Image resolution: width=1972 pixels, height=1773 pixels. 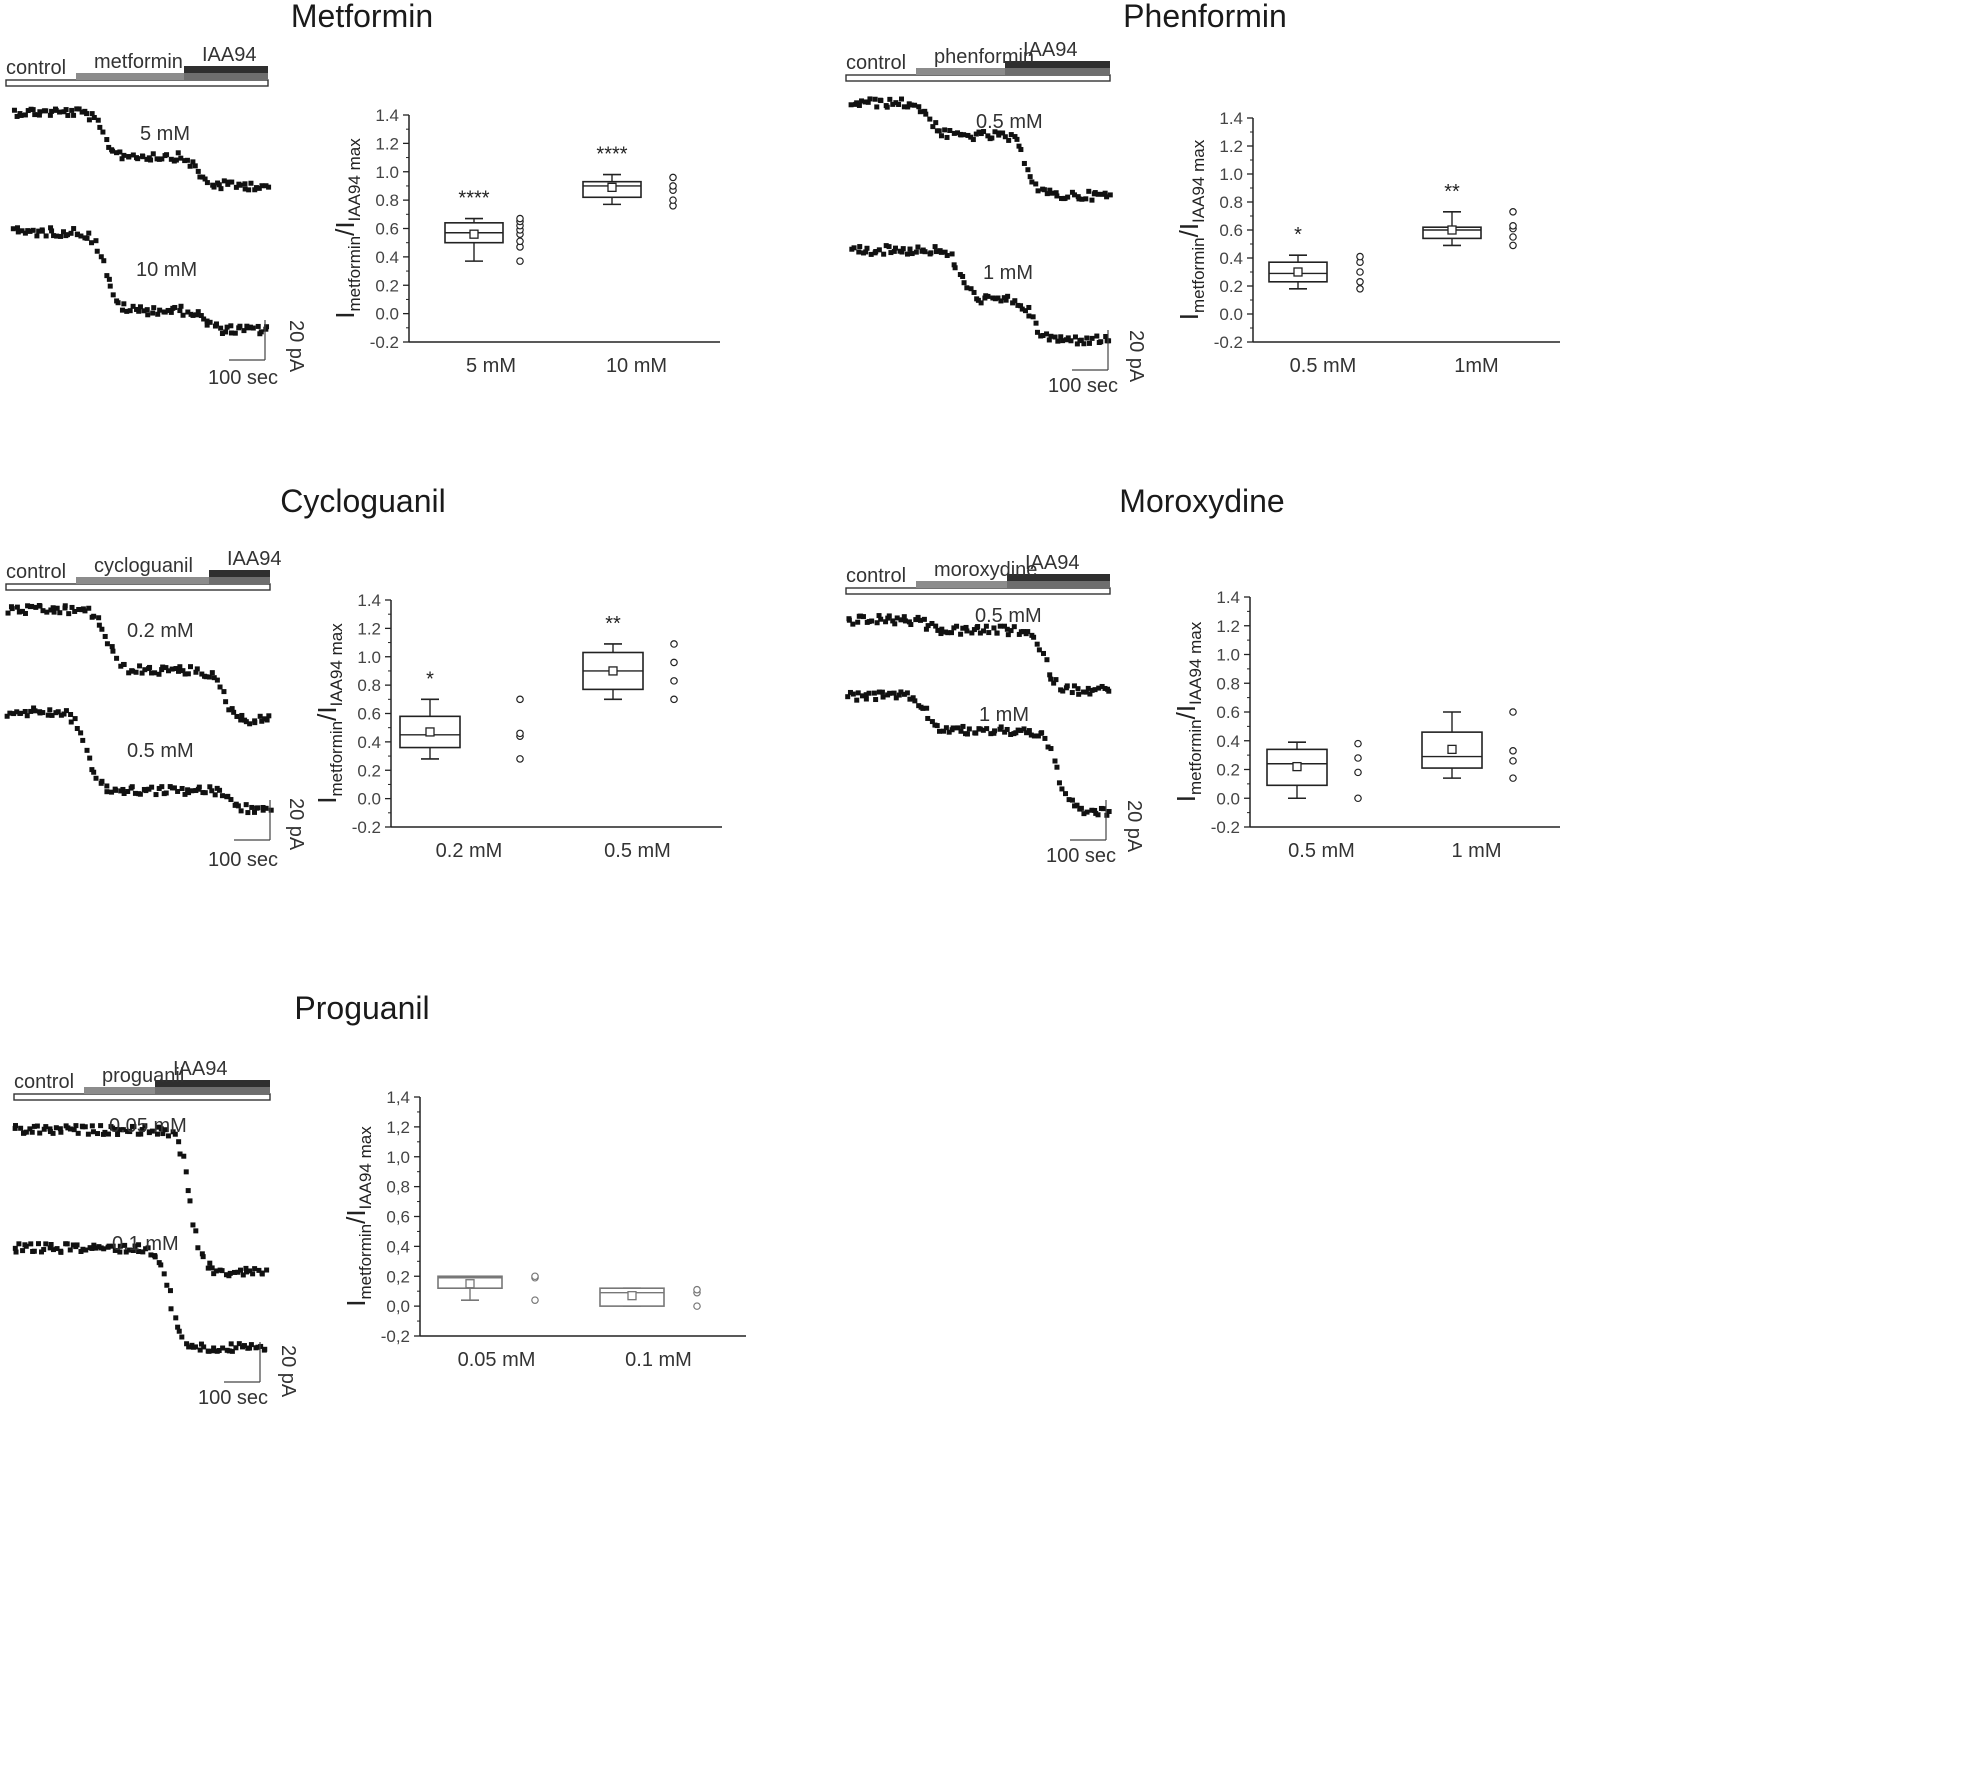 What do you see at coordinates (36, 572) in the screenshot?
I see `protocol-label-control: control` at bounding box center [36, 572].